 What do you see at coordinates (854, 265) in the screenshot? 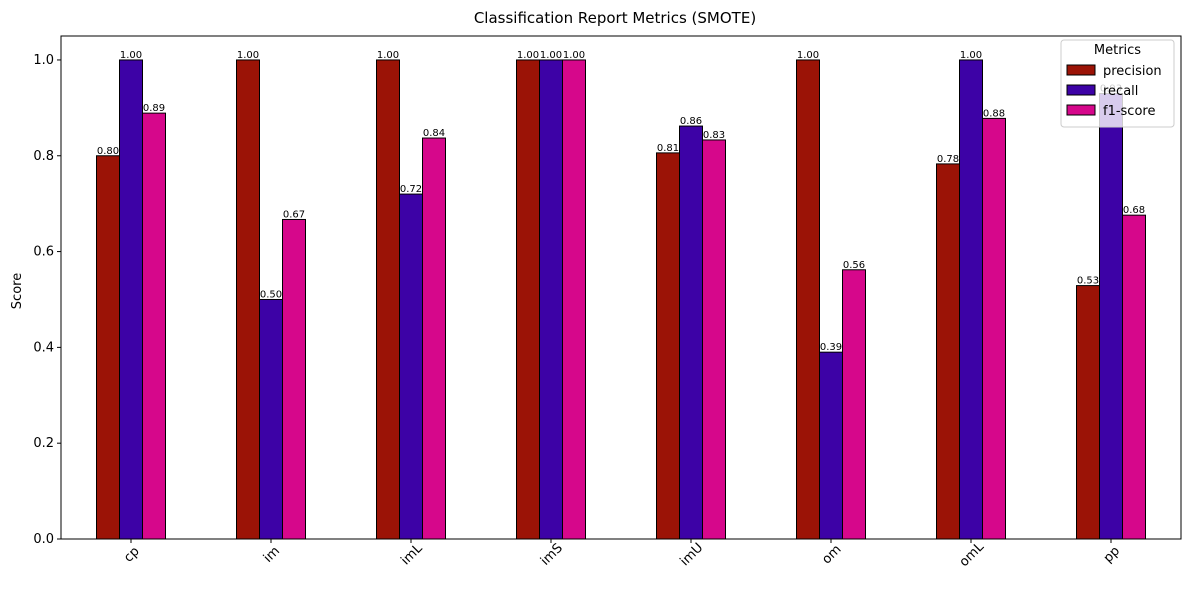
I see `data-label: 0.56` at bounding box center [854, 265].